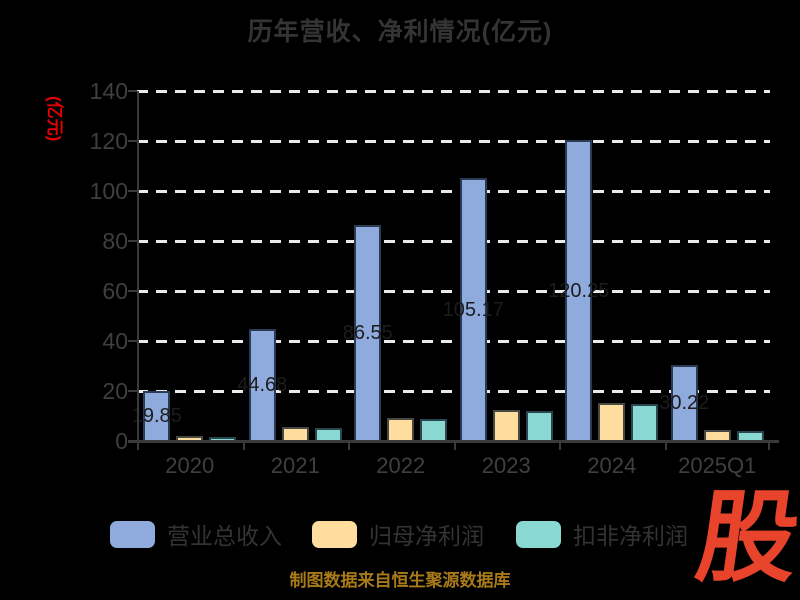  I want to click on legend-swatch-non-gaap, so click(538, 534).